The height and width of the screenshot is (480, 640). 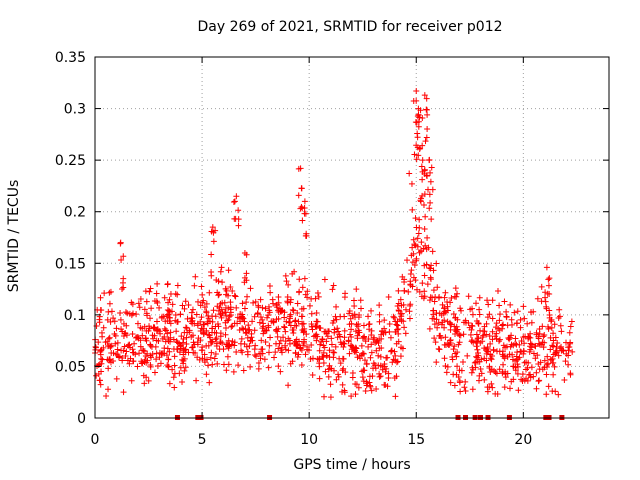 What do you see at coordinates (70, 161) in the screenshot?
I see `y-tick-label: 0.25` at bounding box center [70, 161].